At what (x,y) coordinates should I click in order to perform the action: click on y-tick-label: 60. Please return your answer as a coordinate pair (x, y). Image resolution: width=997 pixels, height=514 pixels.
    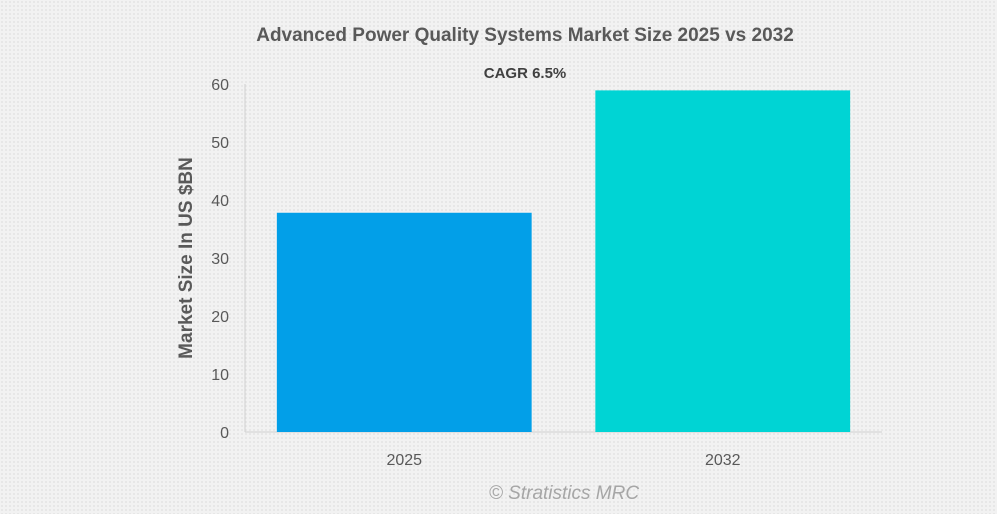
    Looking at the image, I should click on (220, 85).